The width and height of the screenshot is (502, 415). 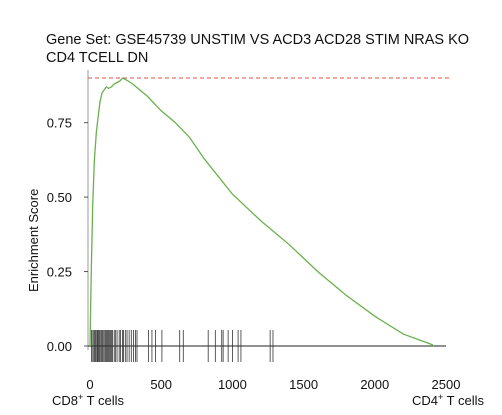 What do you see at coordinates (59, 346) in the screenshot?
I see `y-tick-label: 0.00` at bounding box center [59, 346].